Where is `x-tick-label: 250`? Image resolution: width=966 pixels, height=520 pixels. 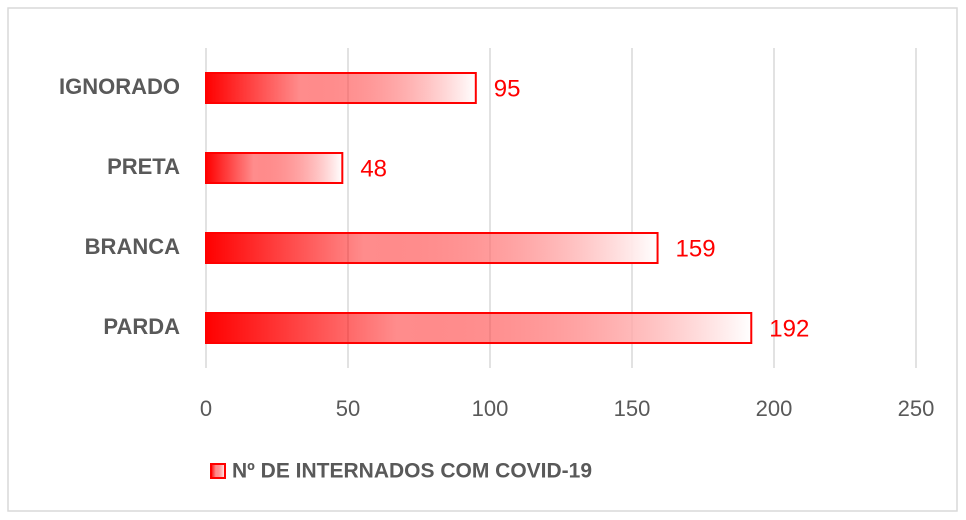 x-tick-label: 250 is located at coordinates (916, 408).